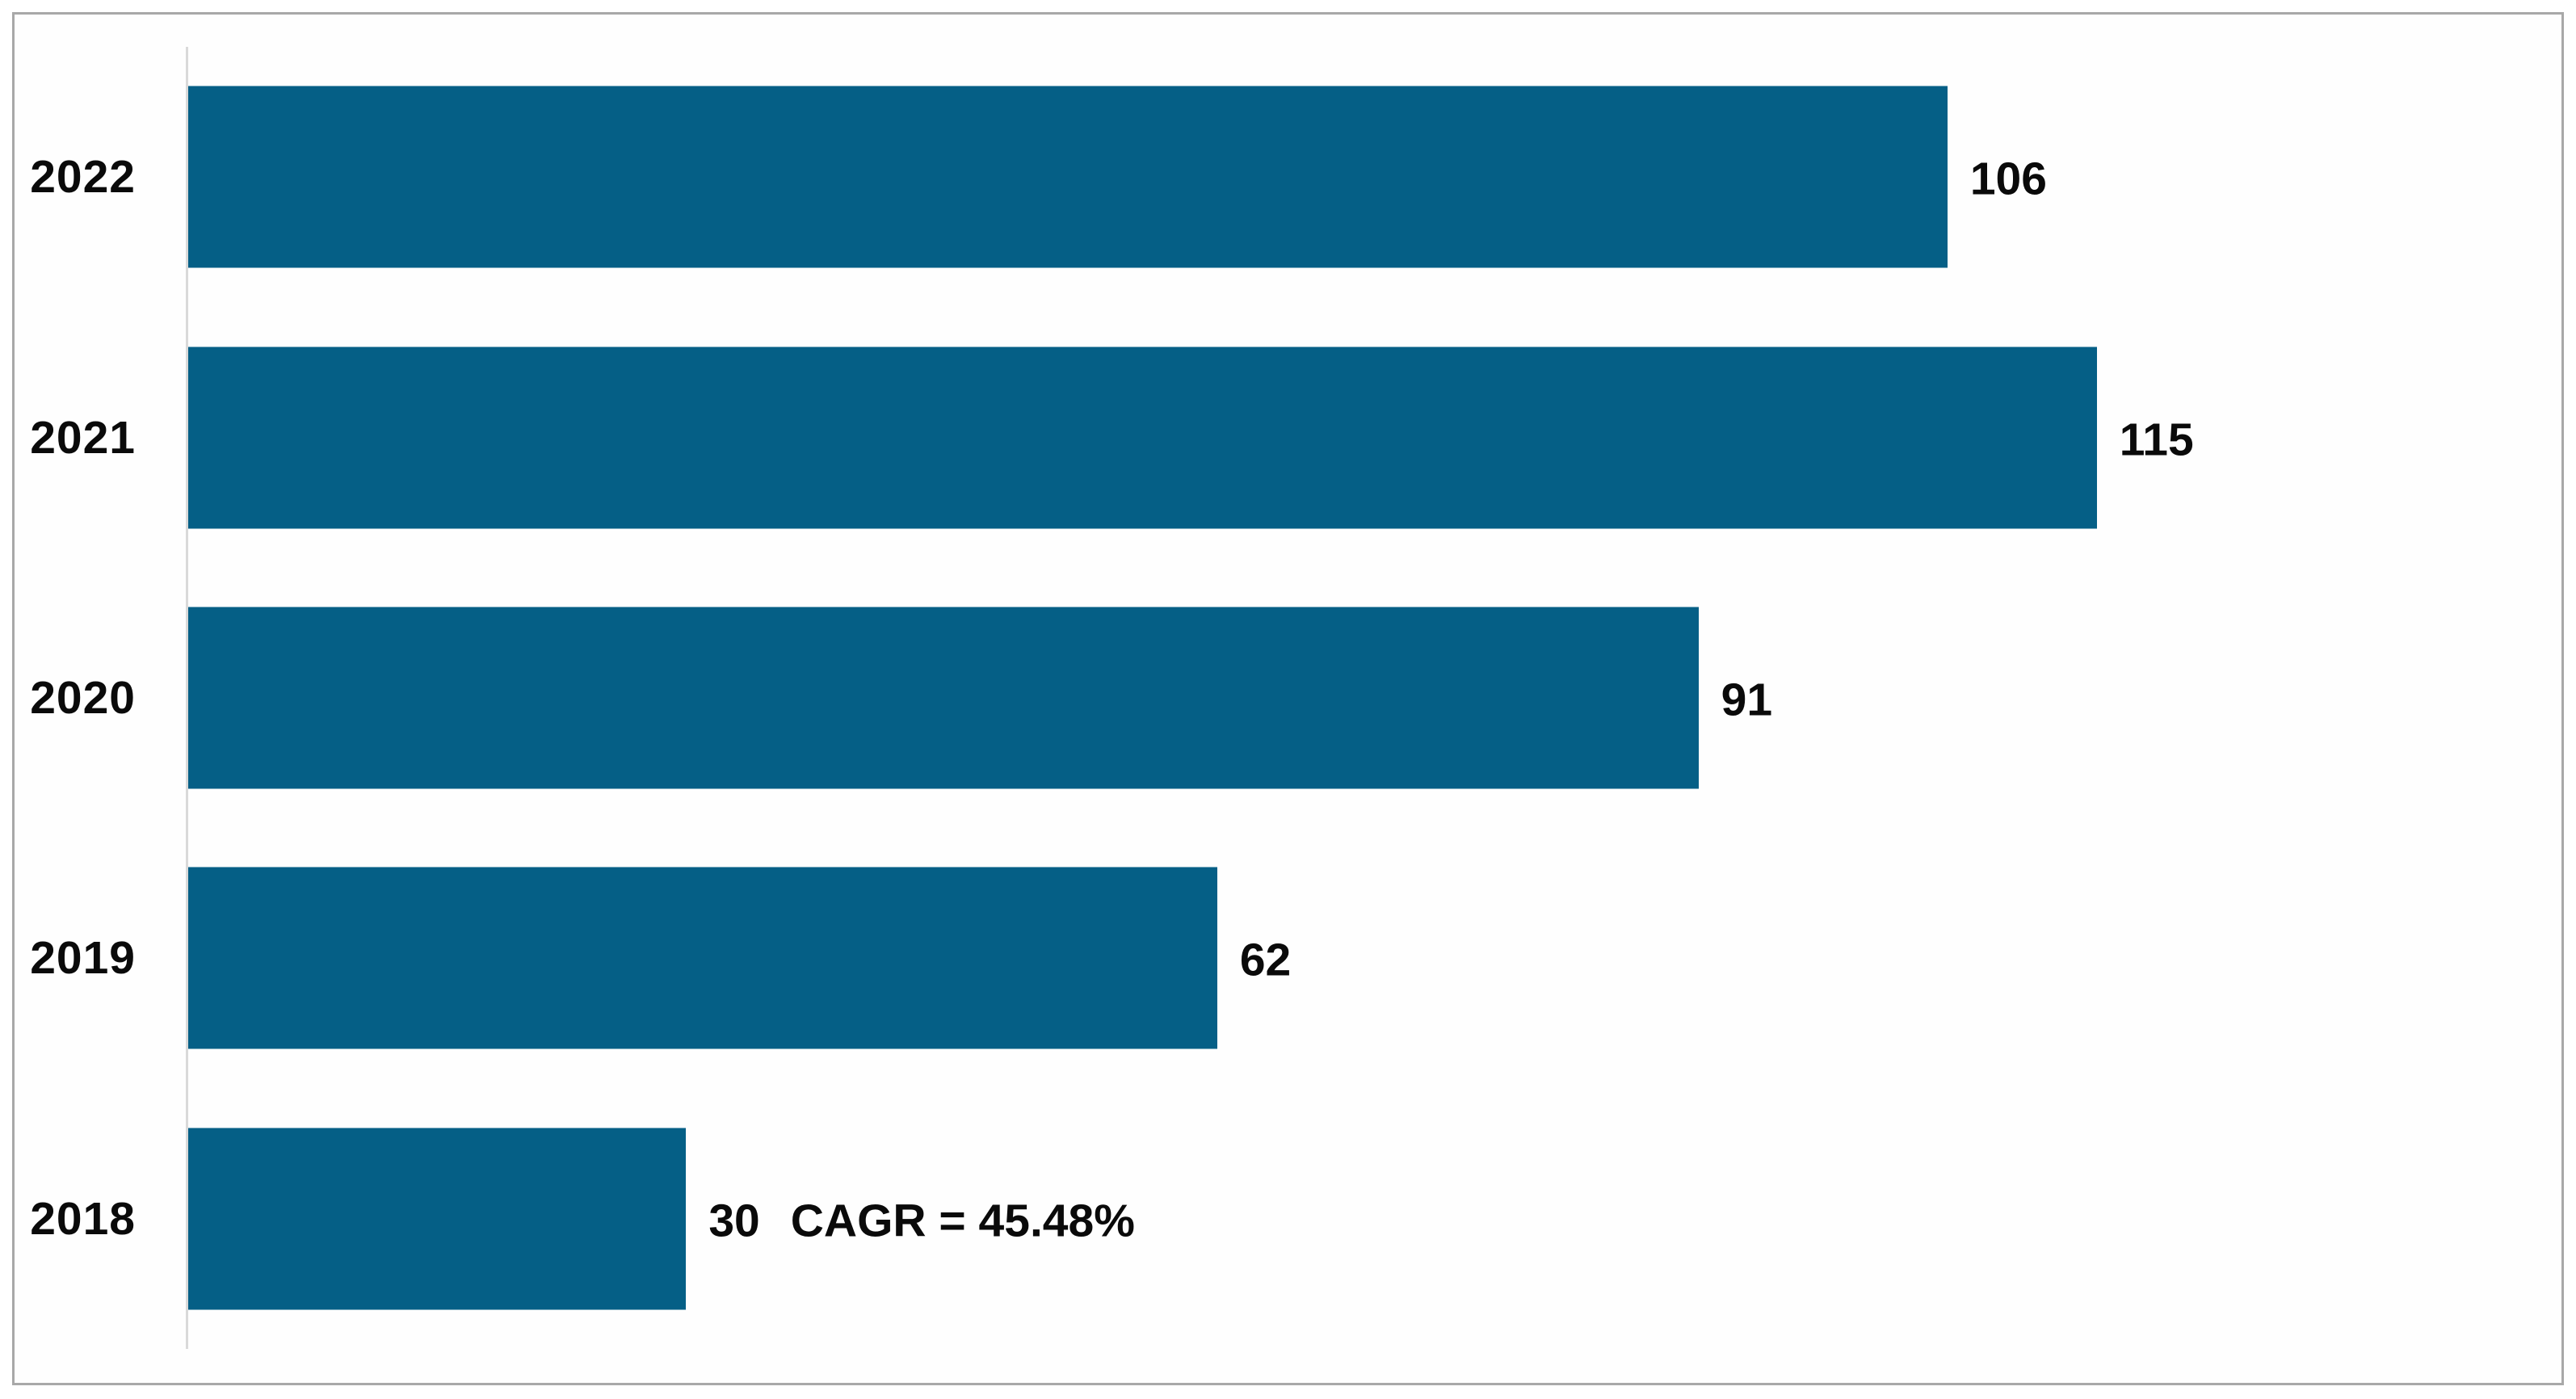  I want to click on value-label-group: 62, so click(1254, 960).